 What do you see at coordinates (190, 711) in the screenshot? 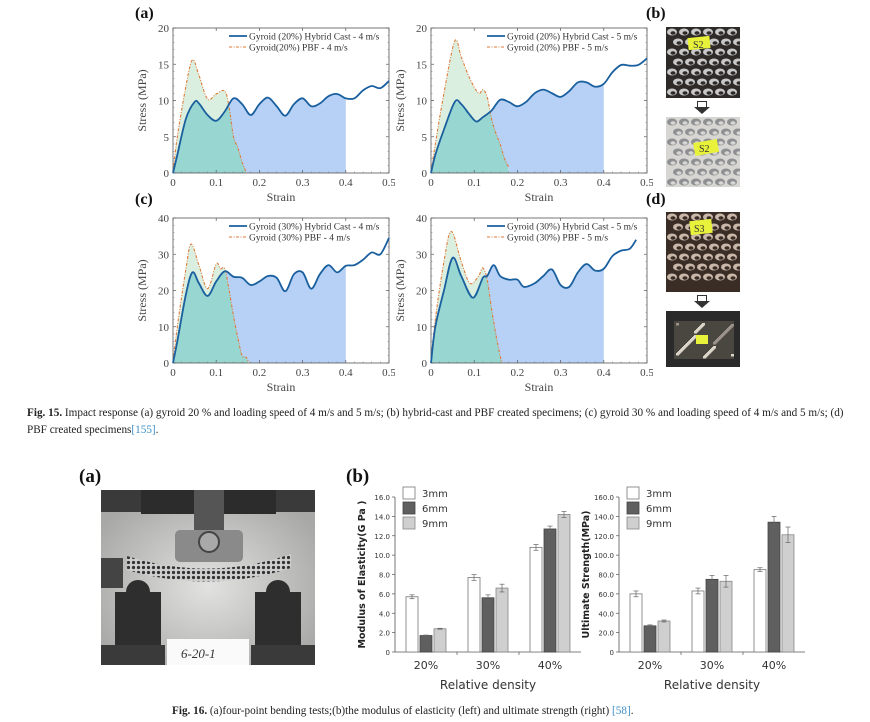
I see `fig16-caption-label: Fig. 16.` at bounding box center [190, 711].